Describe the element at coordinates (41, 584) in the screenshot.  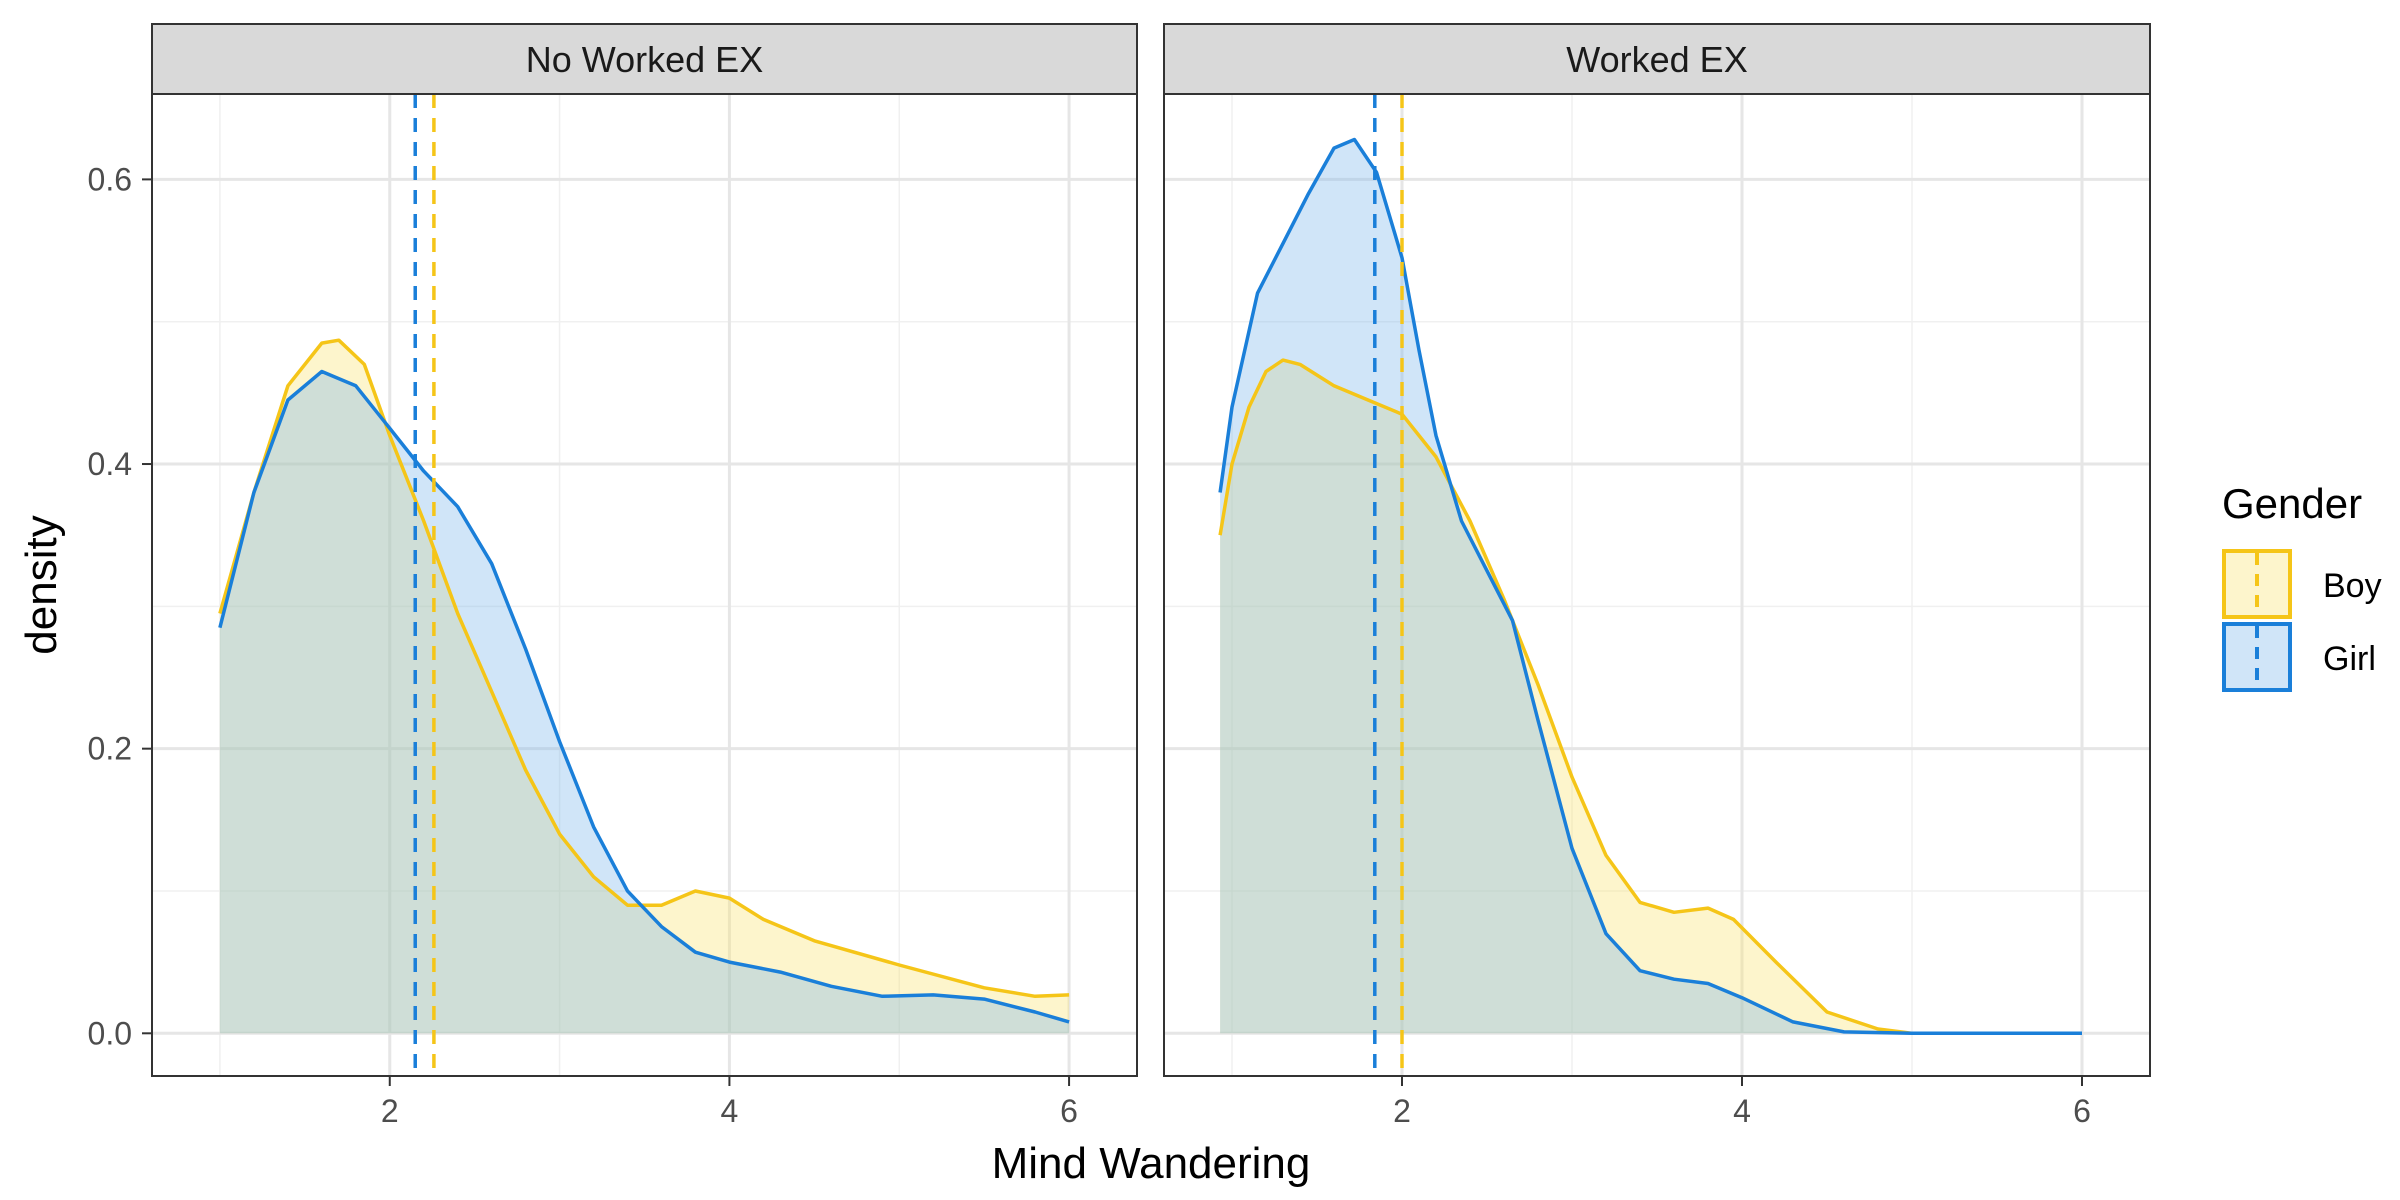
I see `y-axis-title: density` at that location.